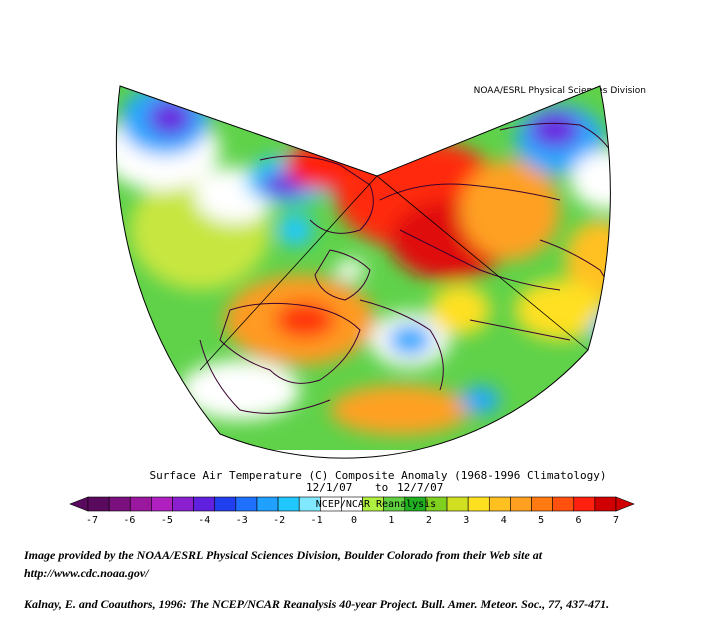  I want to click on colorbar-tick-label: 6, so click(579, 520).